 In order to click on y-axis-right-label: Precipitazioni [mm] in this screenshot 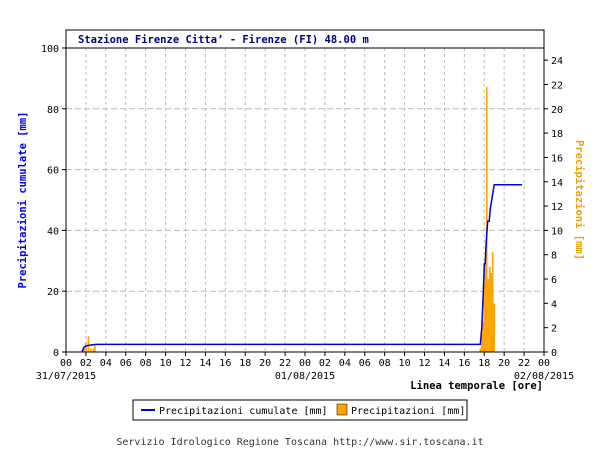, I will do `click(579, 200)`.